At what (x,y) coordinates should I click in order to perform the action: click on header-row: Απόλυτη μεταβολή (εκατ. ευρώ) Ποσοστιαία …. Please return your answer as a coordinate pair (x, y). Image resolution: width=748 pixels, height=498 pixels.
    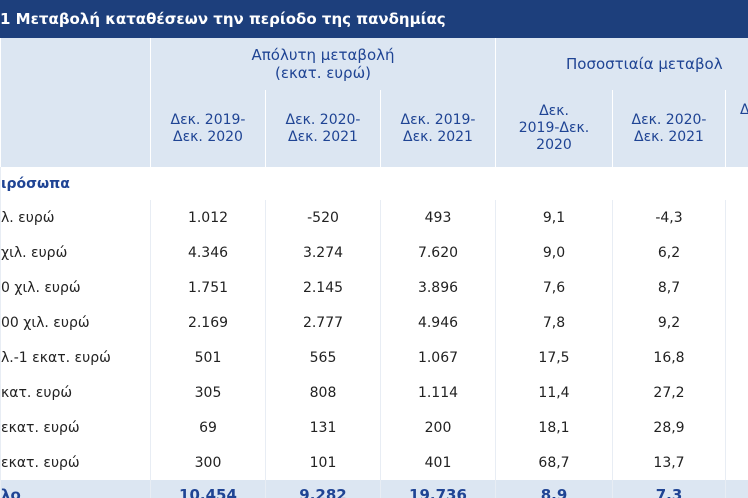
    Looking at the image, I should click on (374, 64).